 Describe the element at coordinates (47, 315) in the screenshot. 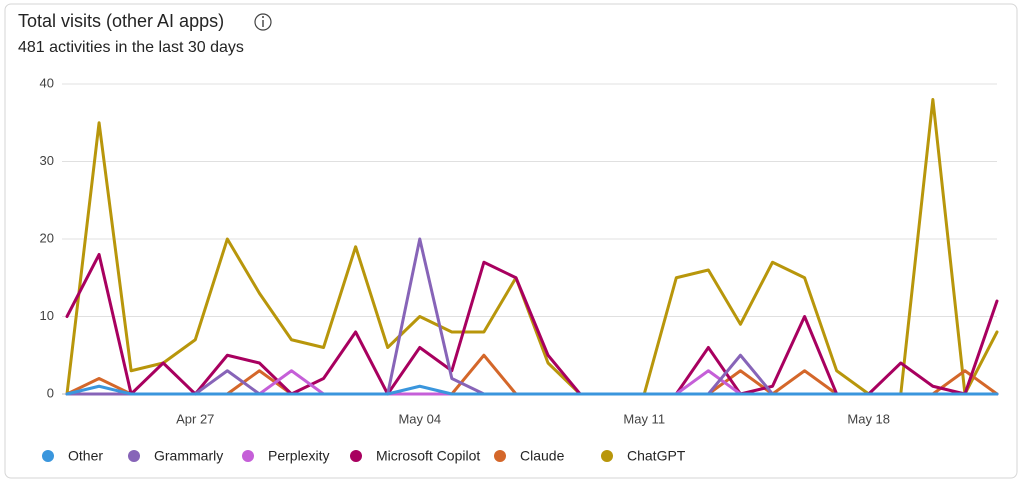

I see `y-tick-label: 10` at that location.